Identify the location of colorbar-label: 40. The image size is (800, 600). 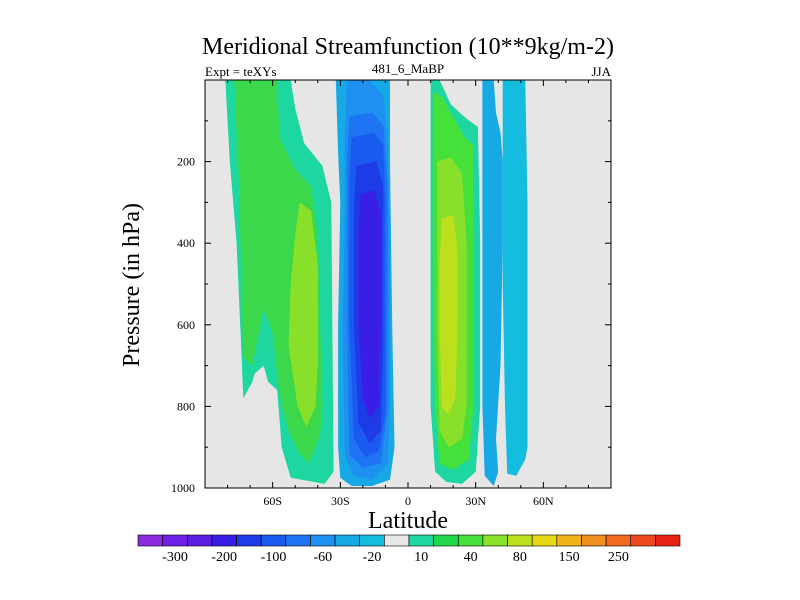
(471, 557).